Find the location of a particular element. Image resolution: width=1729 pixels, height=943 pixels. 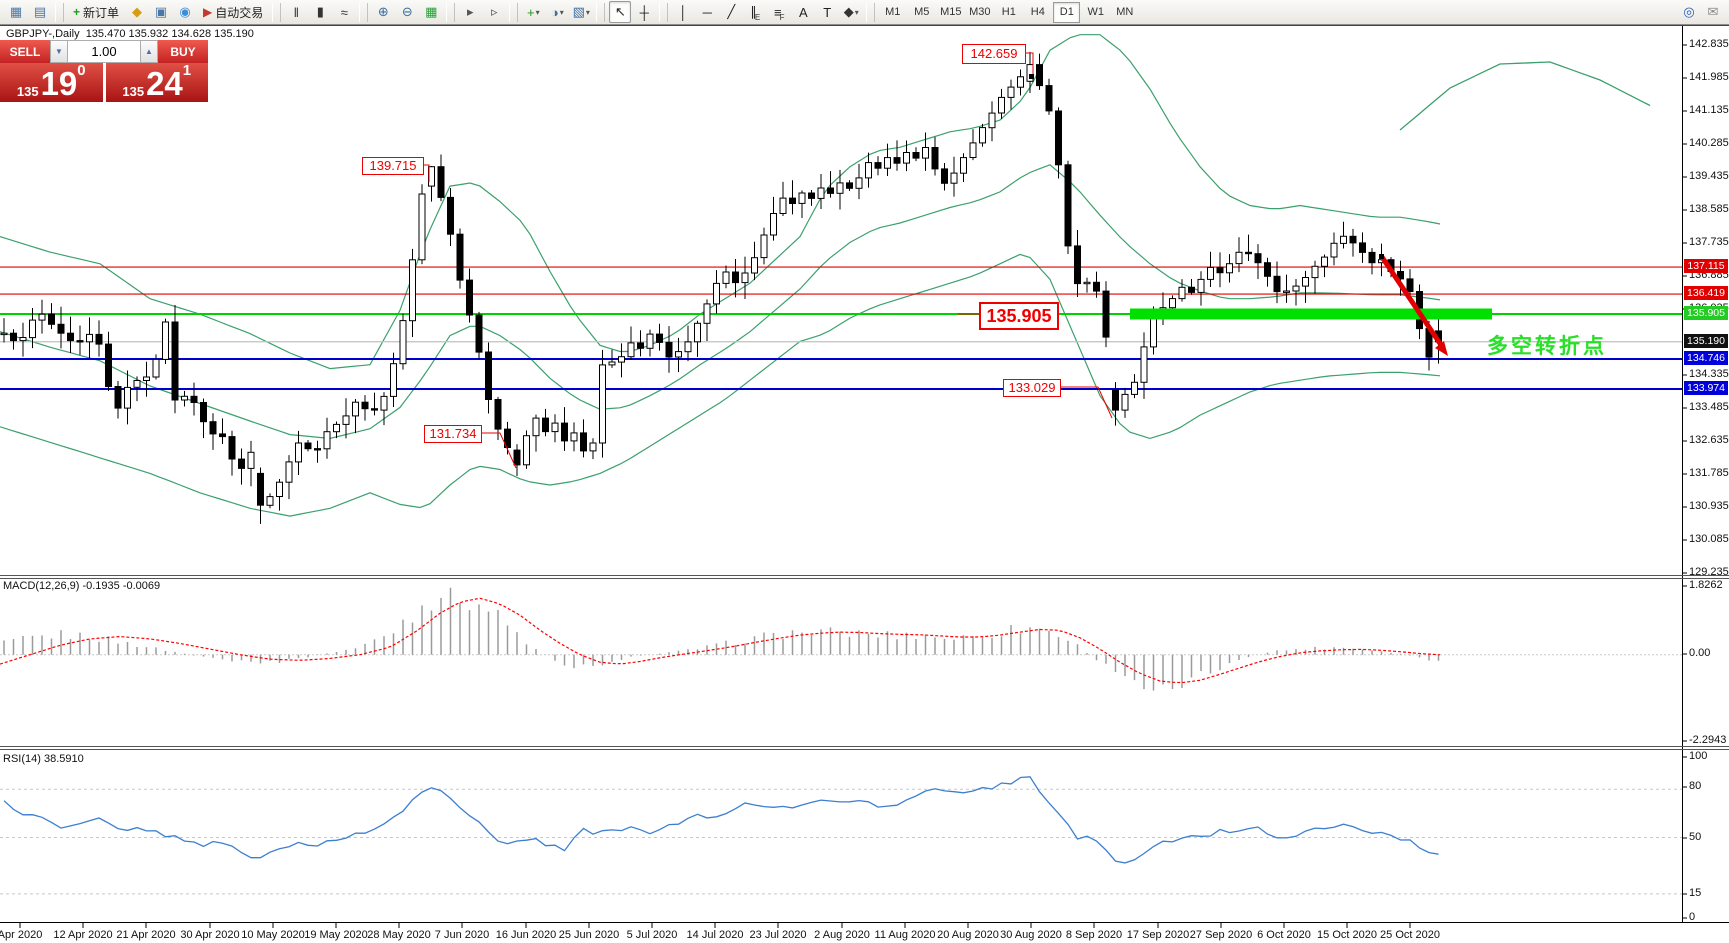

sell-price-display: 135 19 0 is located at coordinates (51, 82).